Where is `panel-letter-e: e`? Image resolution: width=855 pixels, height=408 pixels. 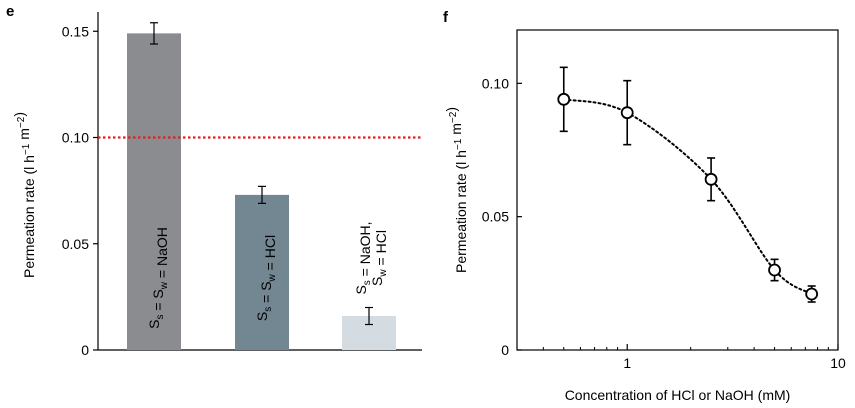
panel-letter-e: e is located at coordinates (10, 11).